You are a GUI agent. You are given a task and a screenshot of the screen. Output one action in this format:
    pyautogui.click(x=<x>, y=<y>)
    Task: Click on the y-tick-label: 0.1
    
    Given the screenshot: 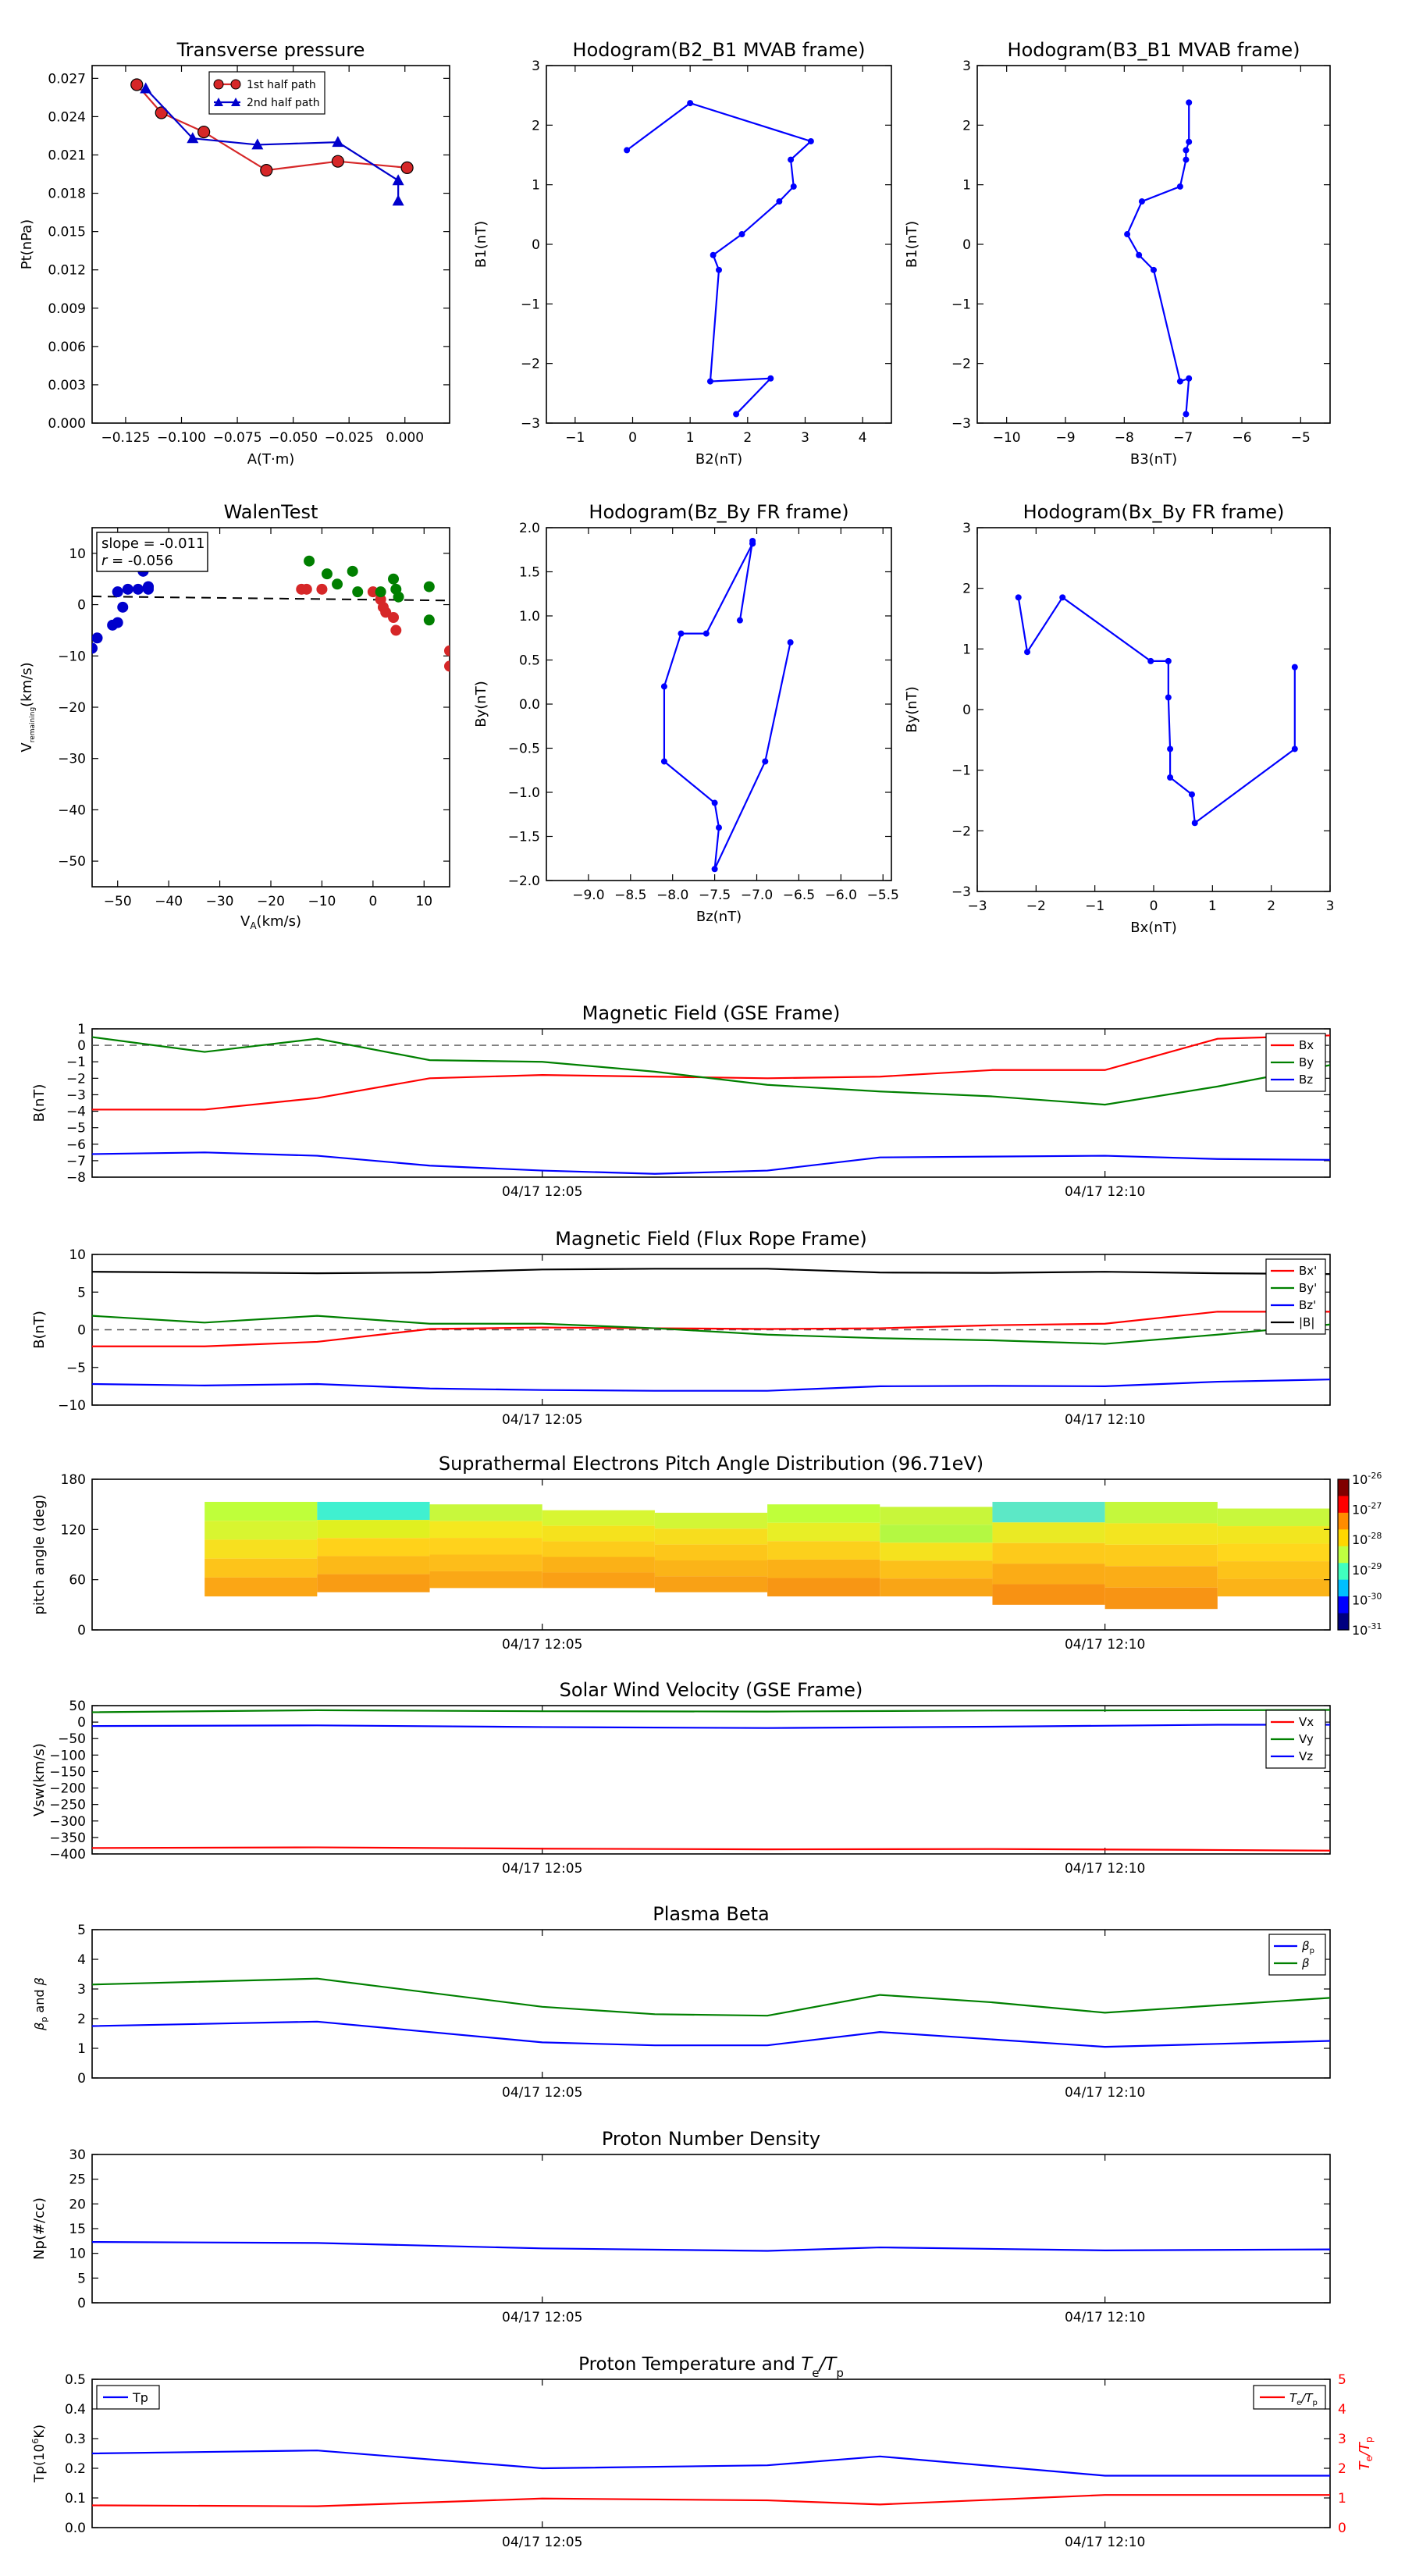 What is the action you would take?
    pyautogui.click(x=76, y=2499)
    